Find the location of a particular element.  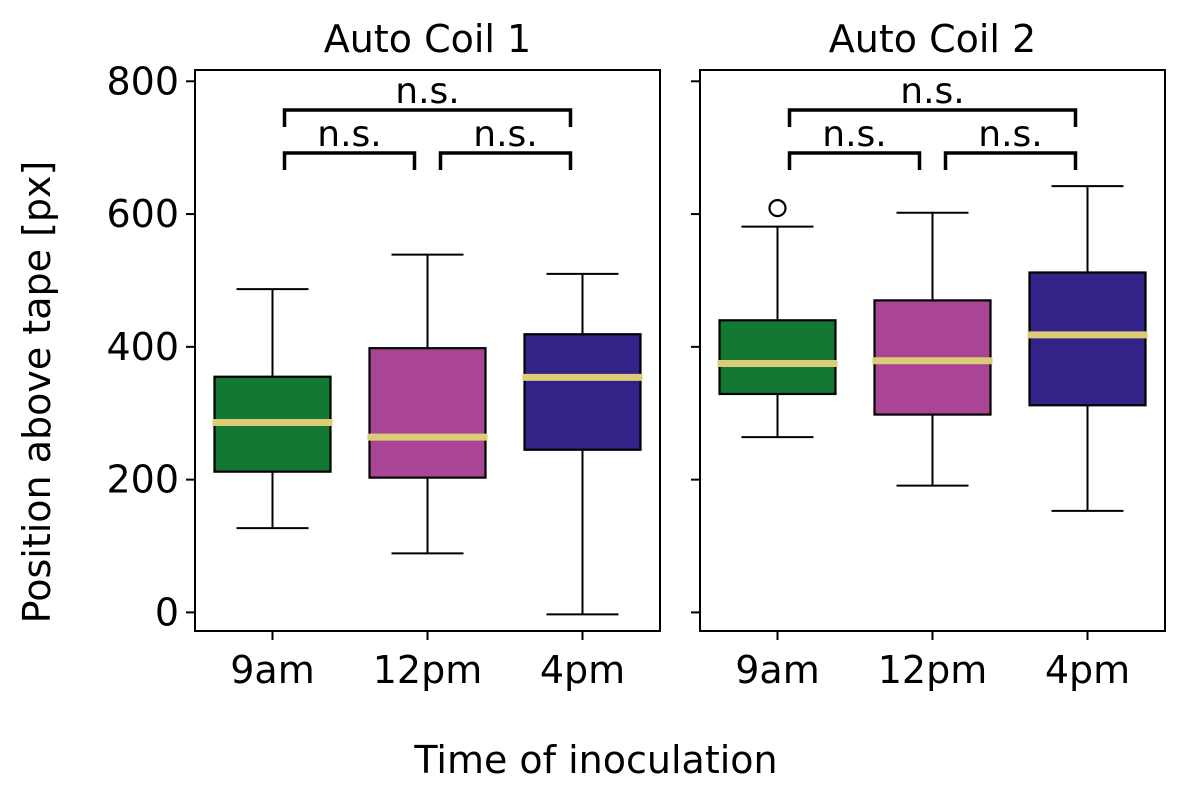

panel-title: Auto Coil 1 is located at coordinates (427, 39).